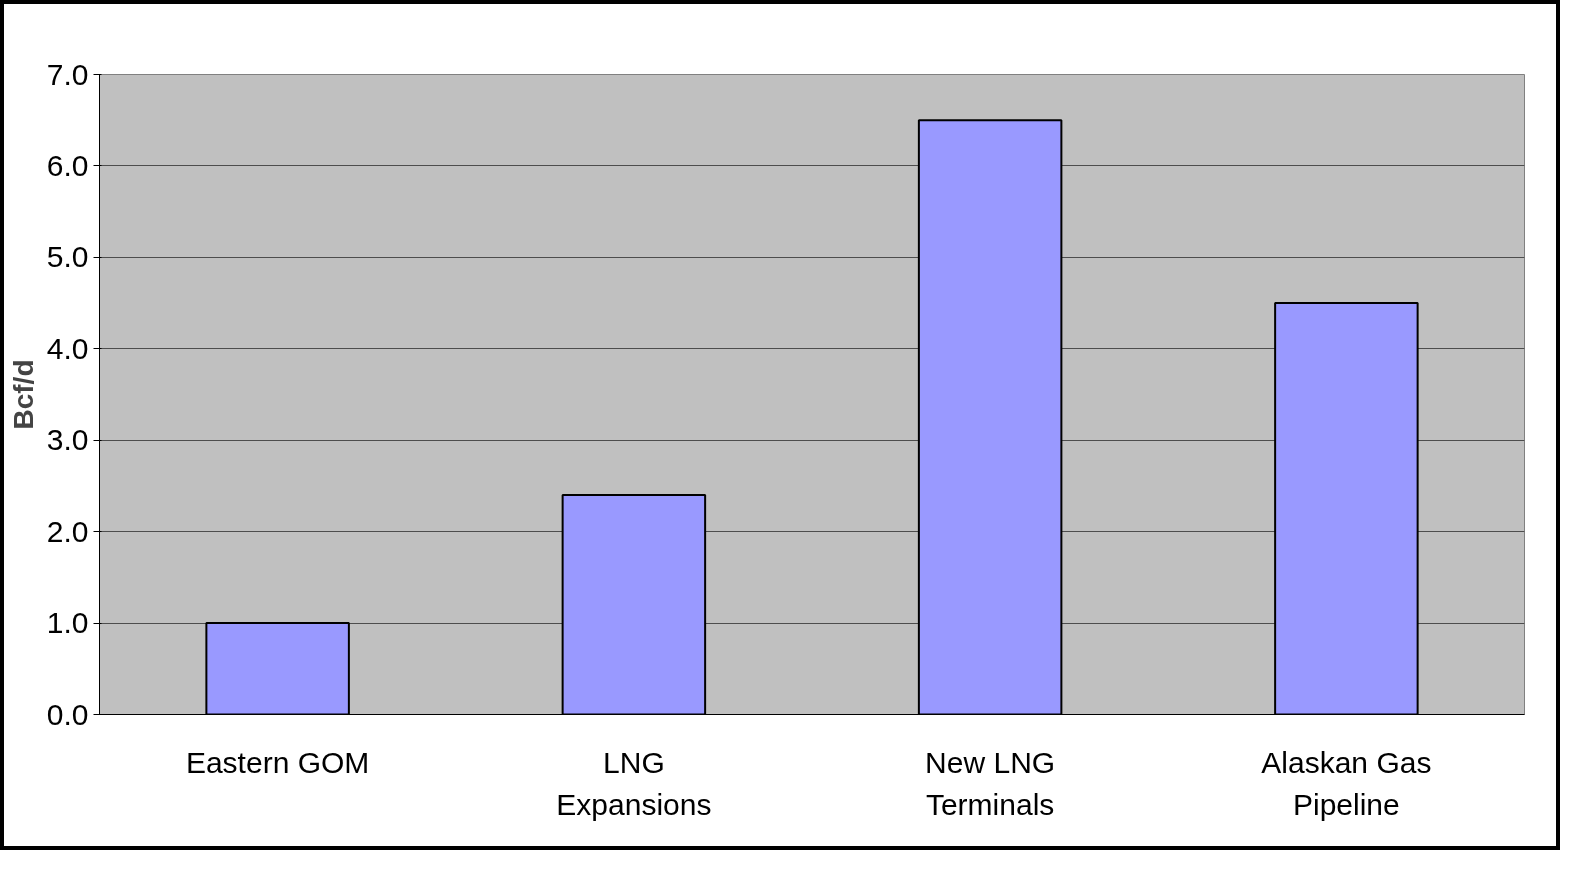 This screenshot has height=883, width=1587. I want to click on y-tick-label: 1.0, so click(67, 623).